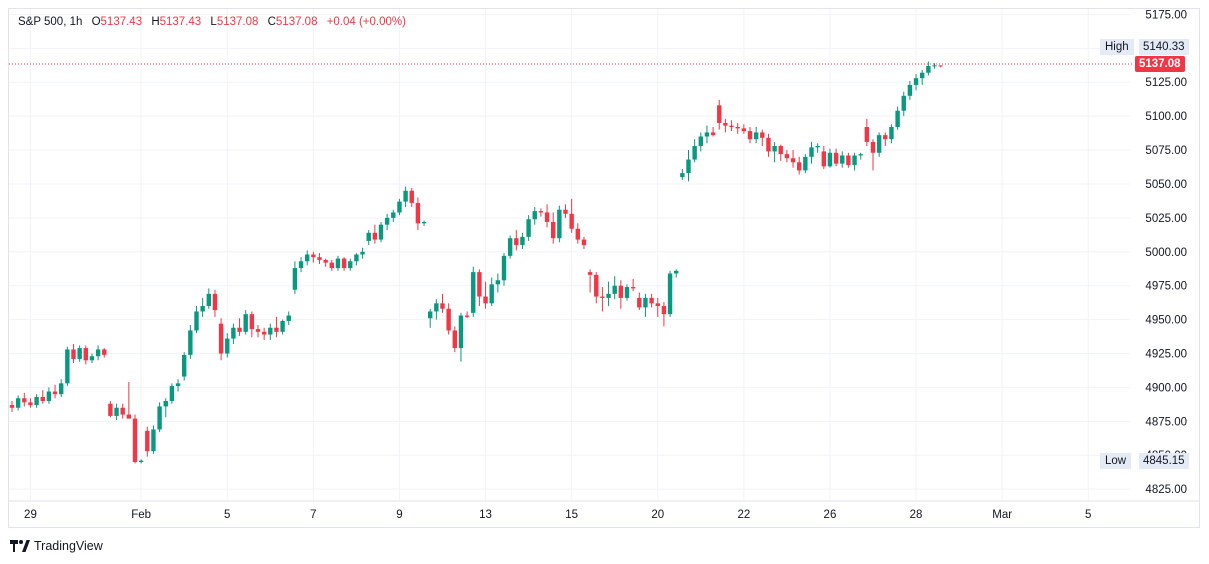 Image resolution: width=1209 pixels, height=564 pixels. I want to click on high-label: H, so click(155, 22).